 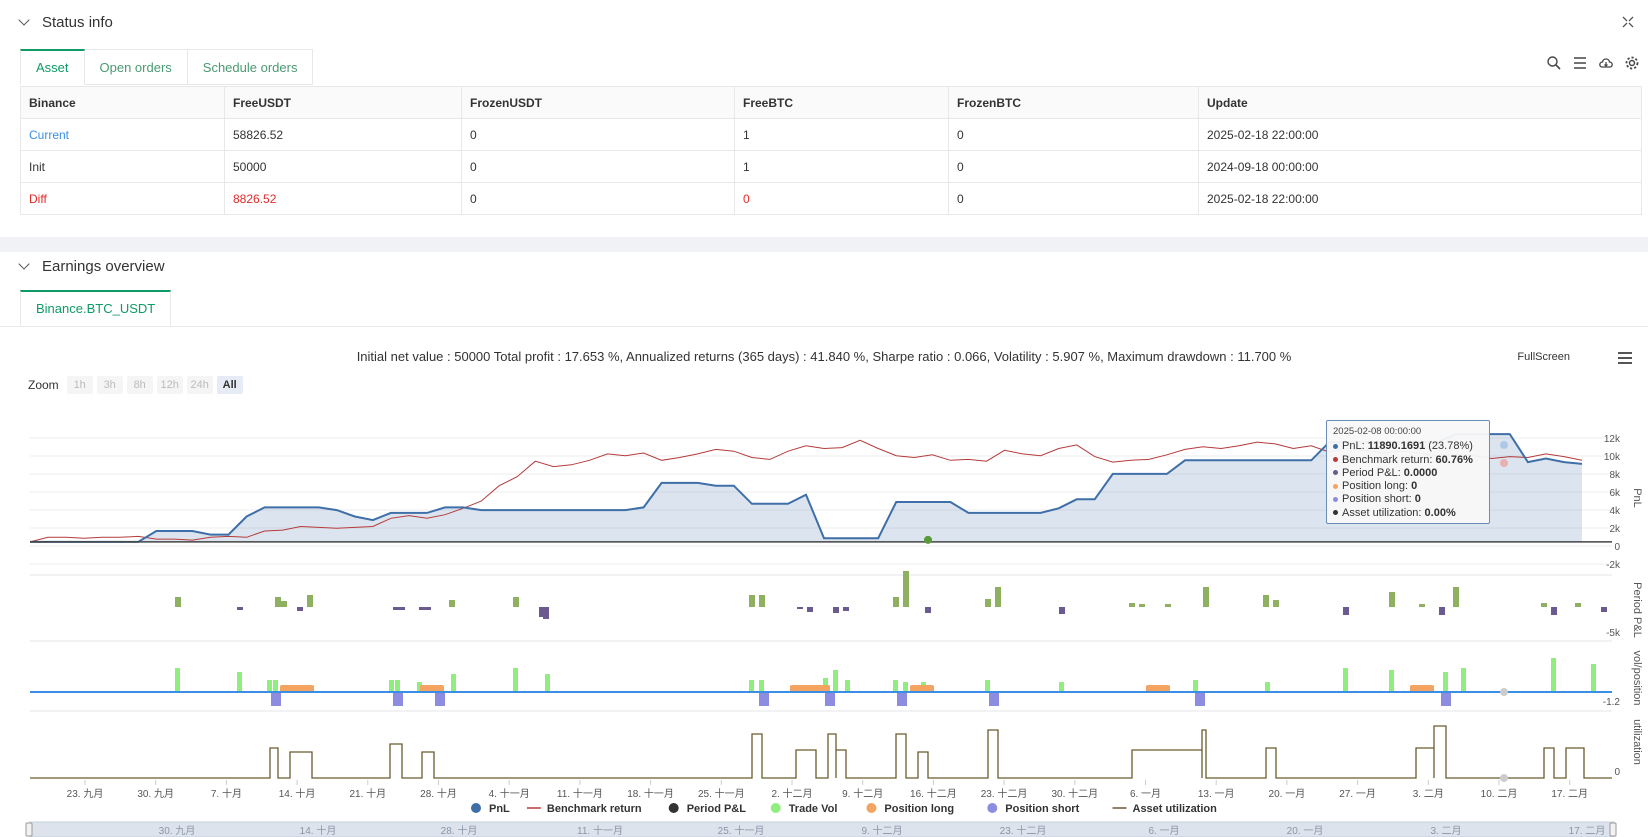 I want to click on search-icon, so click(x=1554, y=63).